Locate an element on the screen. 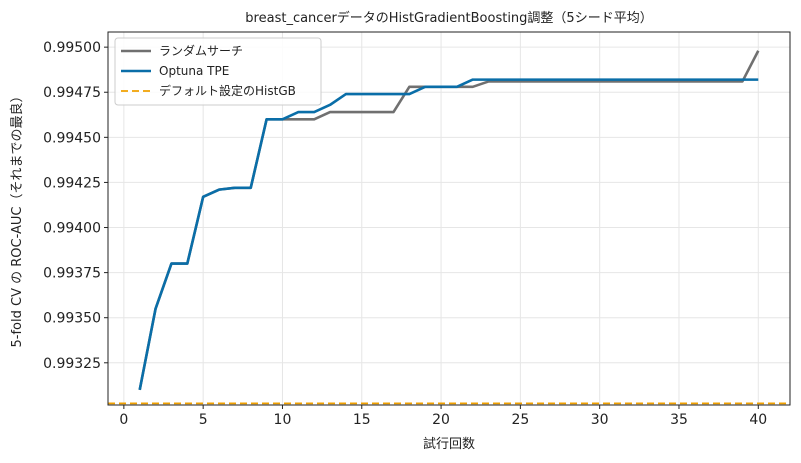 Image resolution: width=801 pixels, height=463 pixels. legend: ランダムサーチ Optuna TPE デフォルト設定のHistGB is located at coordinates (218, 71).